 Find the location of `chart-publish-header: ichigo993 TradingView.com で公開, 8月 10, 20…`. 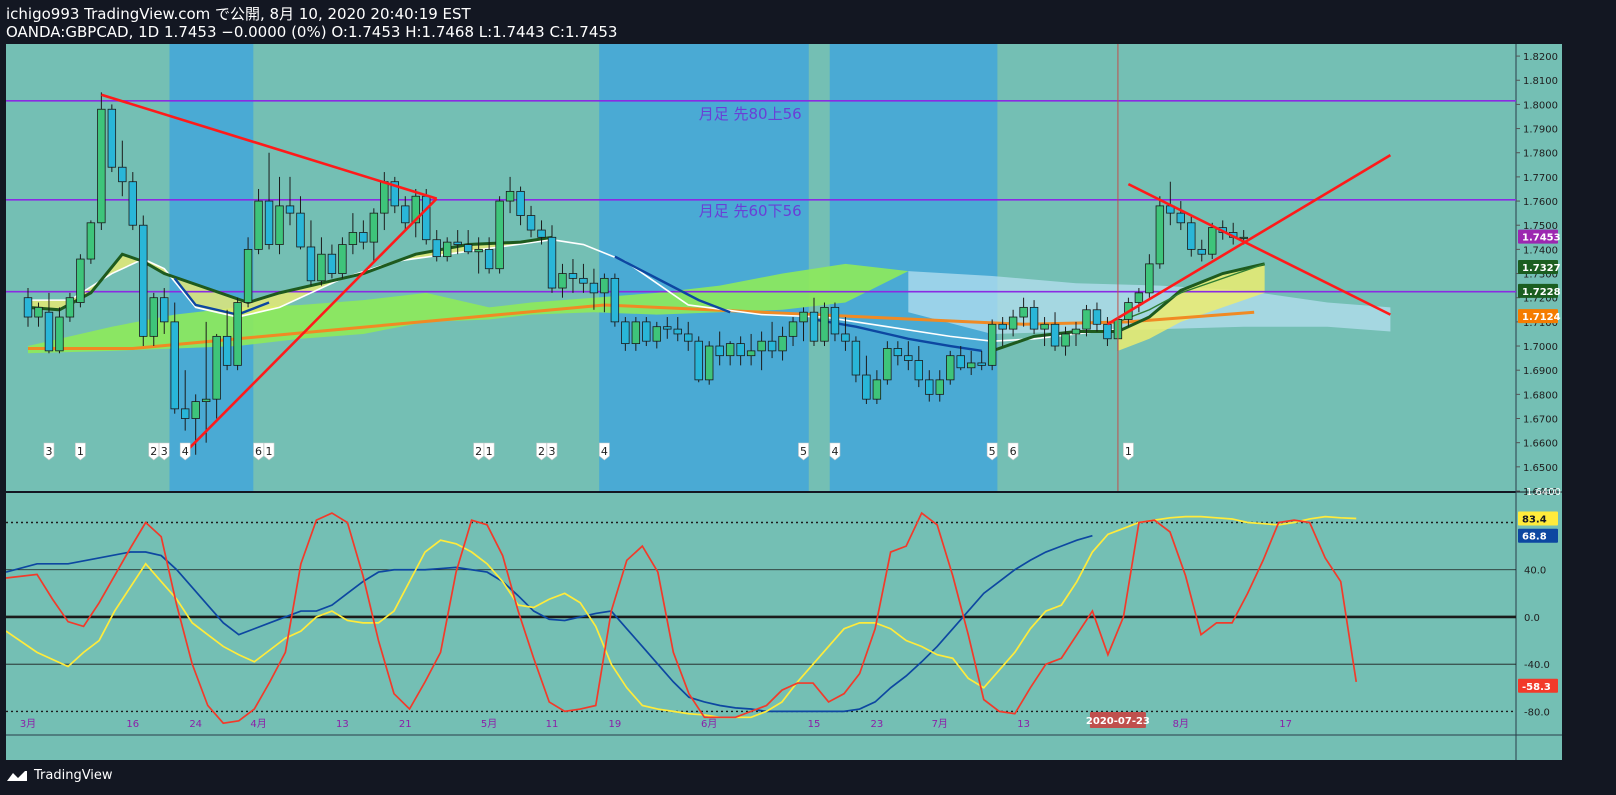

chart-publish-header: ichigo993 TradingView.com で公開, 8月 10, 20… is located at coordinates (238, 14).